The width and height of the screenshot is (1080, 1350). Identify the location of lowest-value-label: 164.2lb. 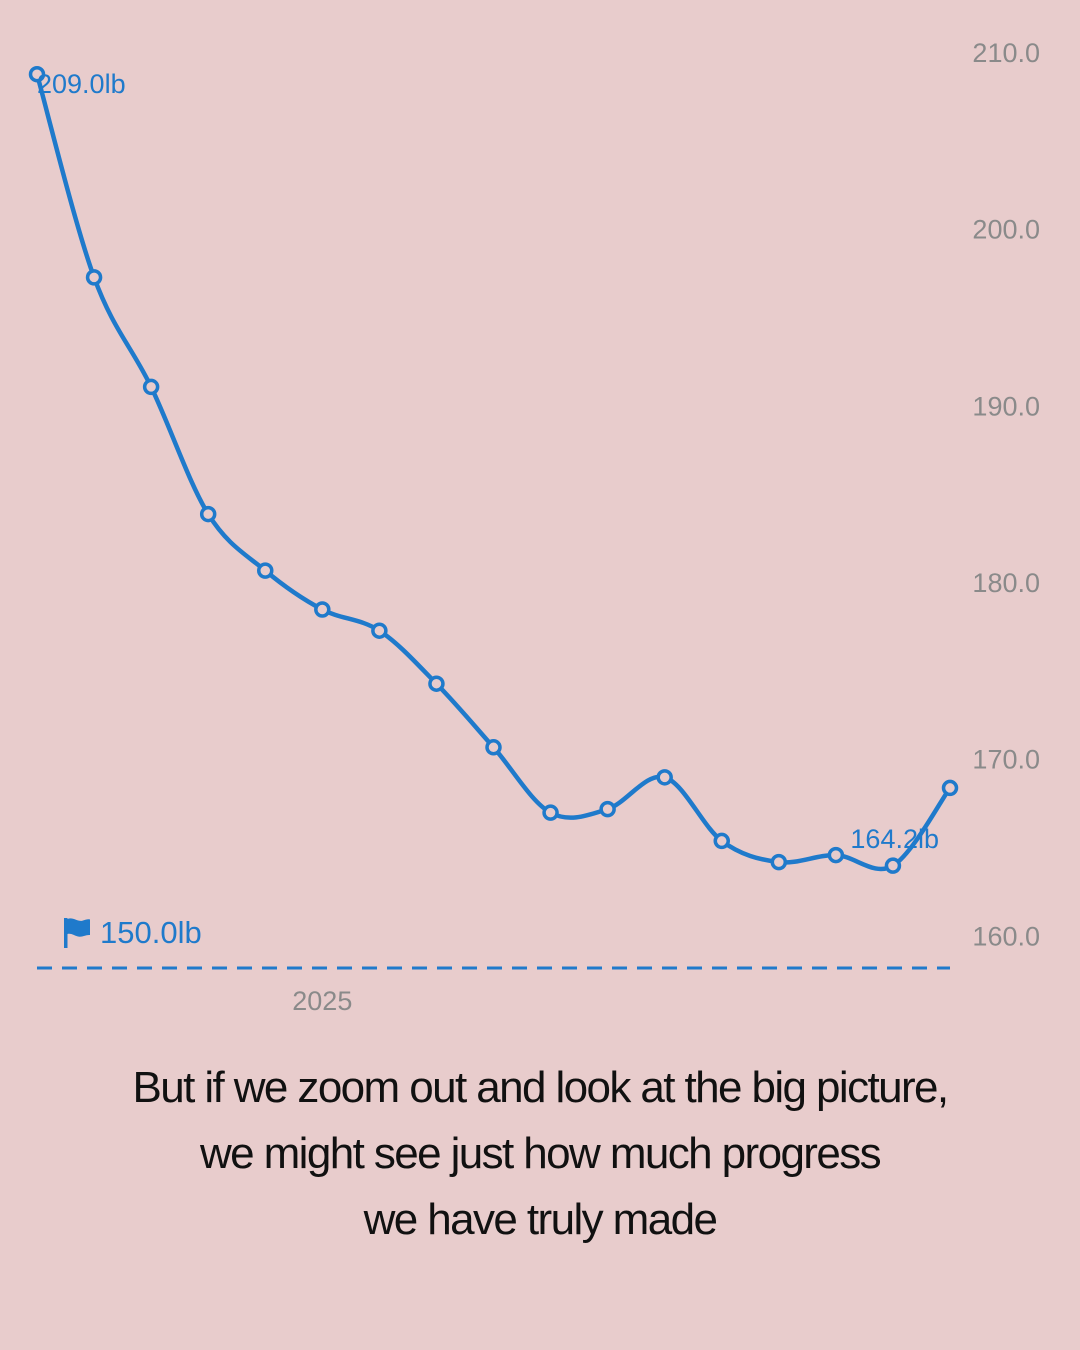
(894, 839).